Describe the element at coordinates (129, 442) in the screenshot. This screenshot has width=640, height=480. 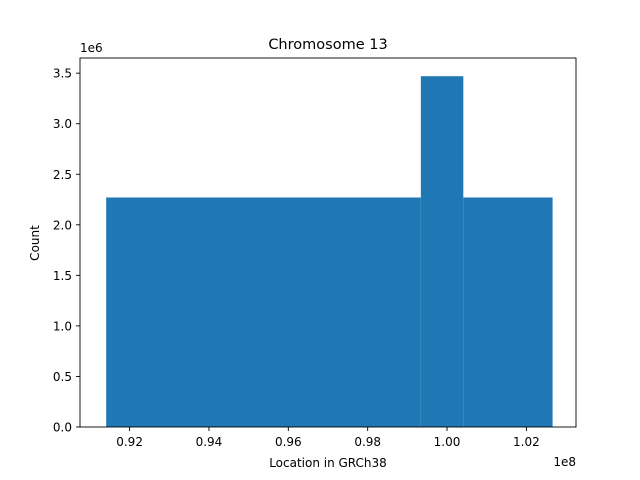
I see `x-tick-label: 0.92` at that location.